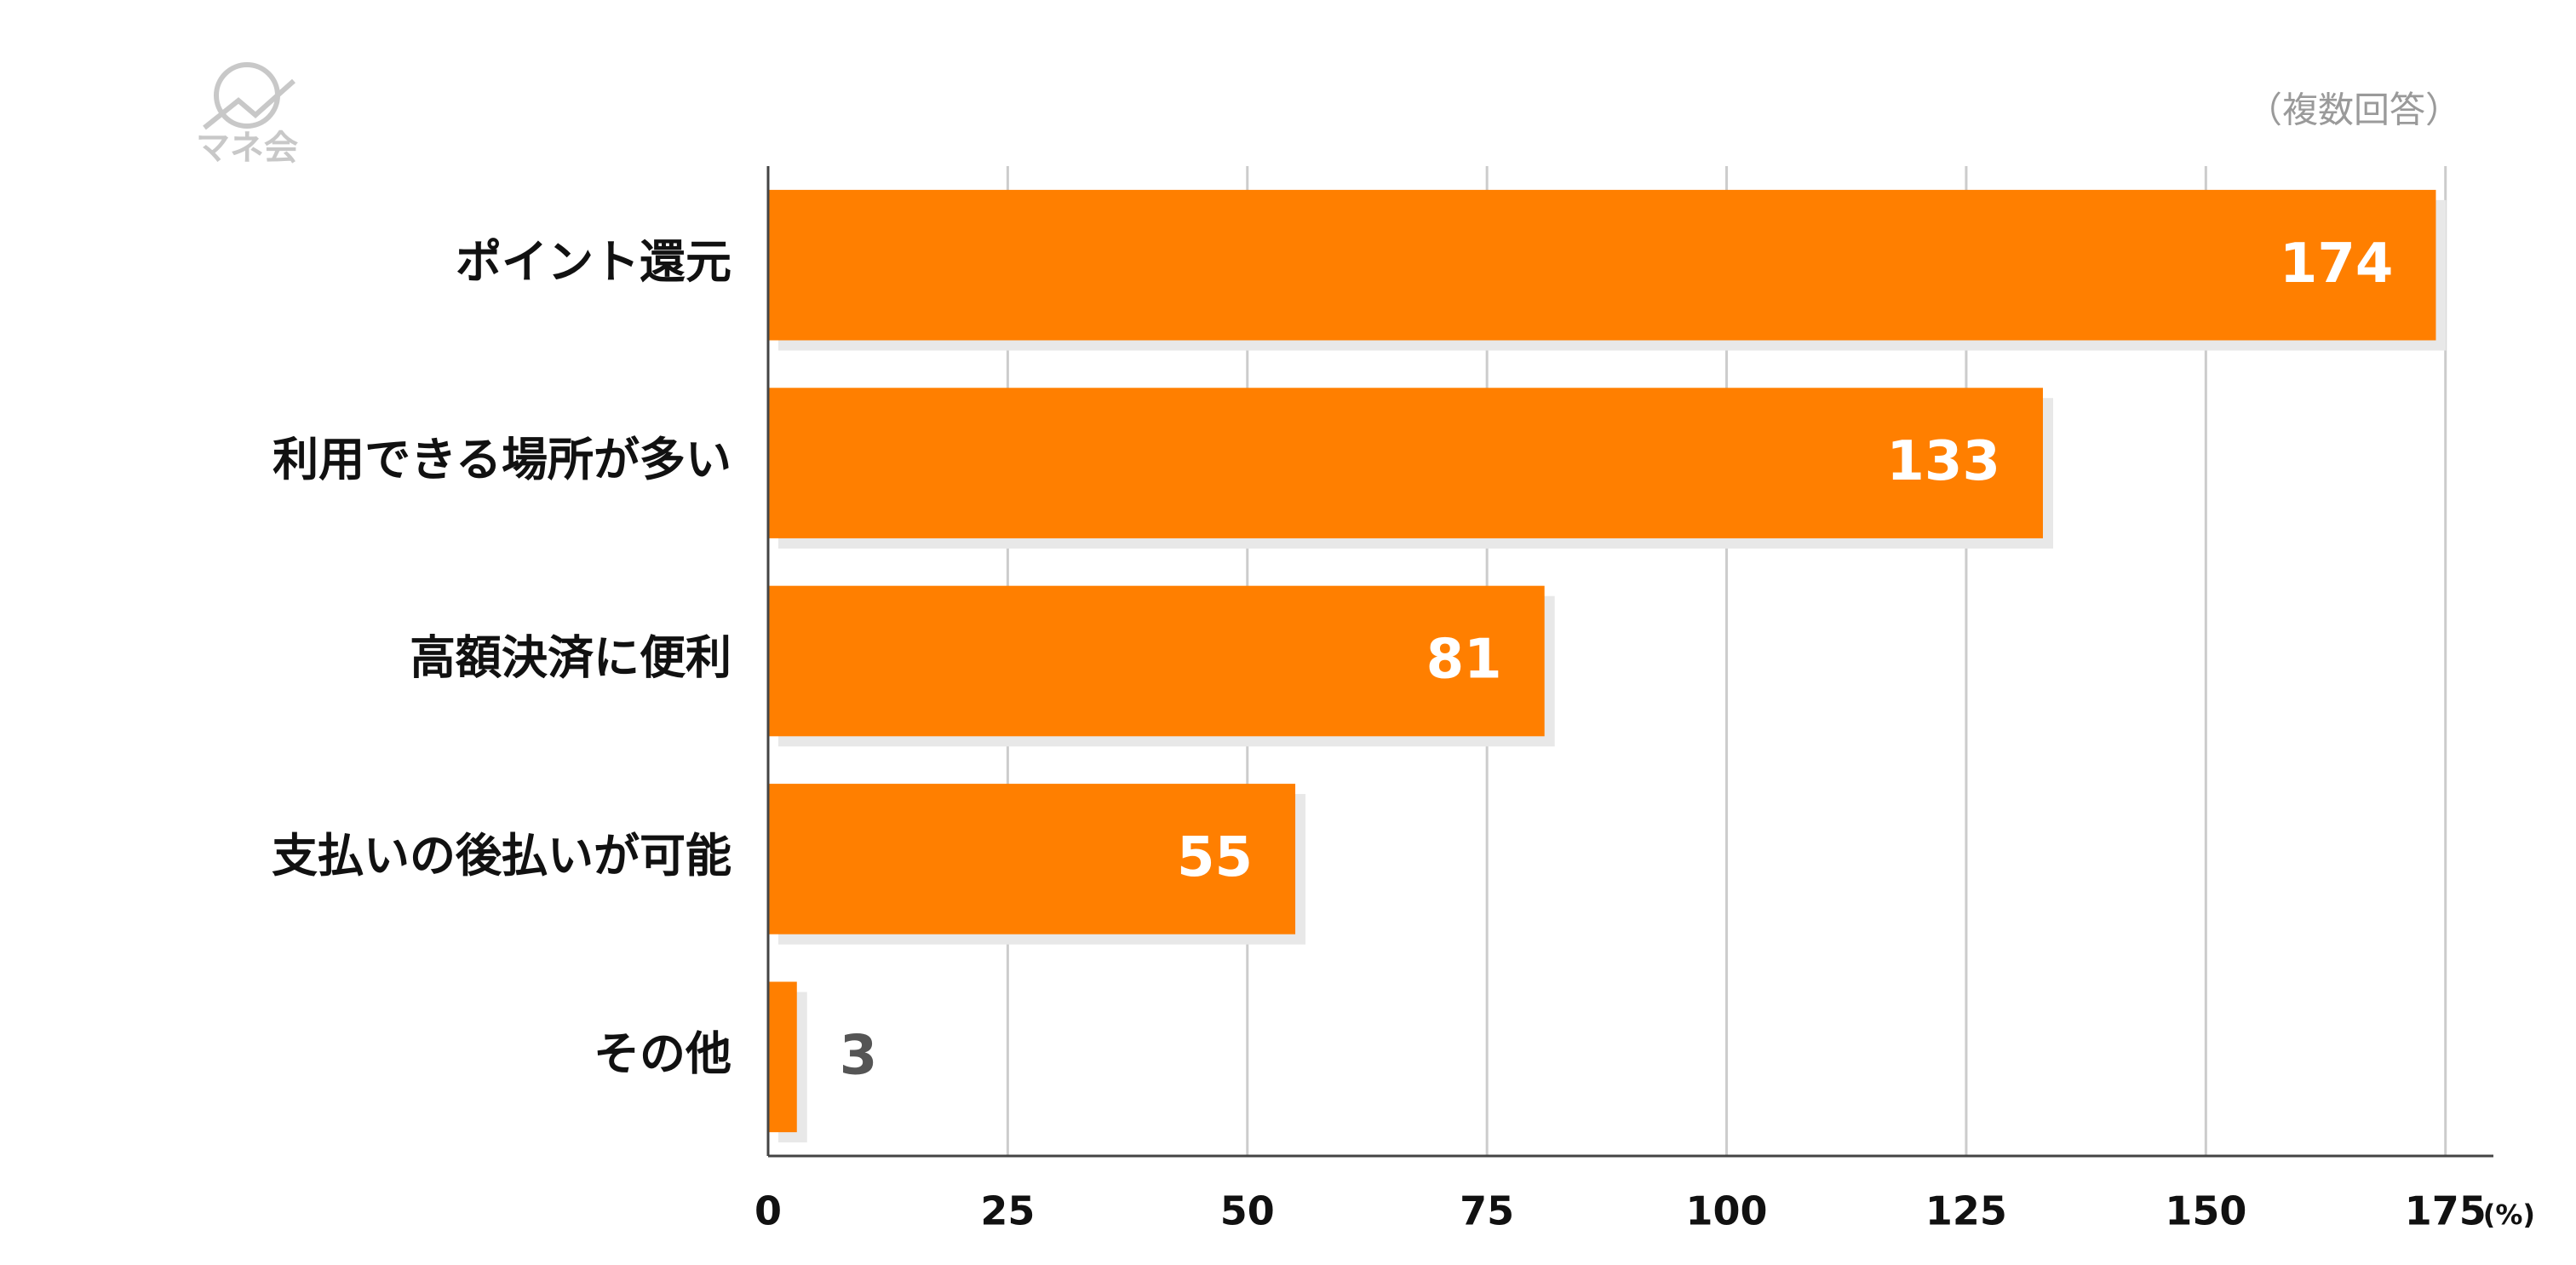  What do you see at coordinates (570, 658) in the screenshot?
I see `y-tick-label: 高額決済に便利` at bounding box center [570, 658].